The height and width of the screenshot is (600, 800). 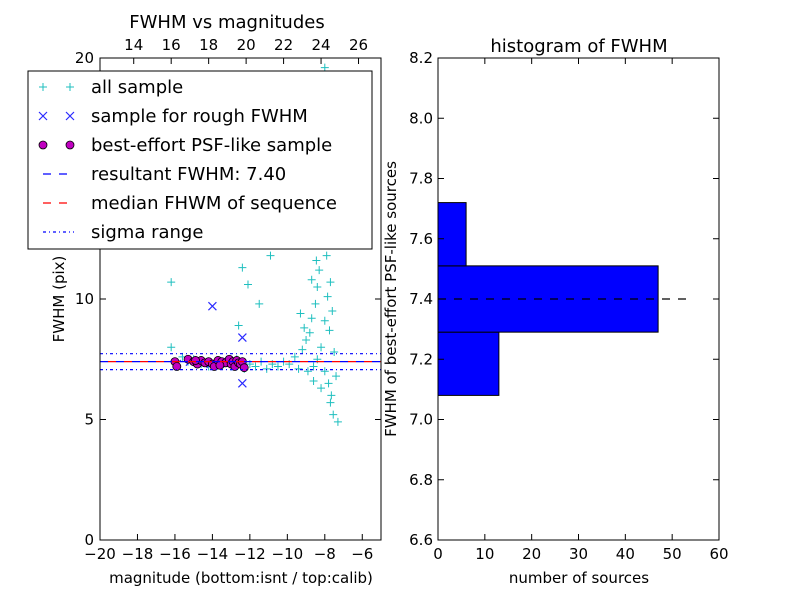 I want to click on scatter-top-tick-label-4: 22, so click(x=283, y=45).